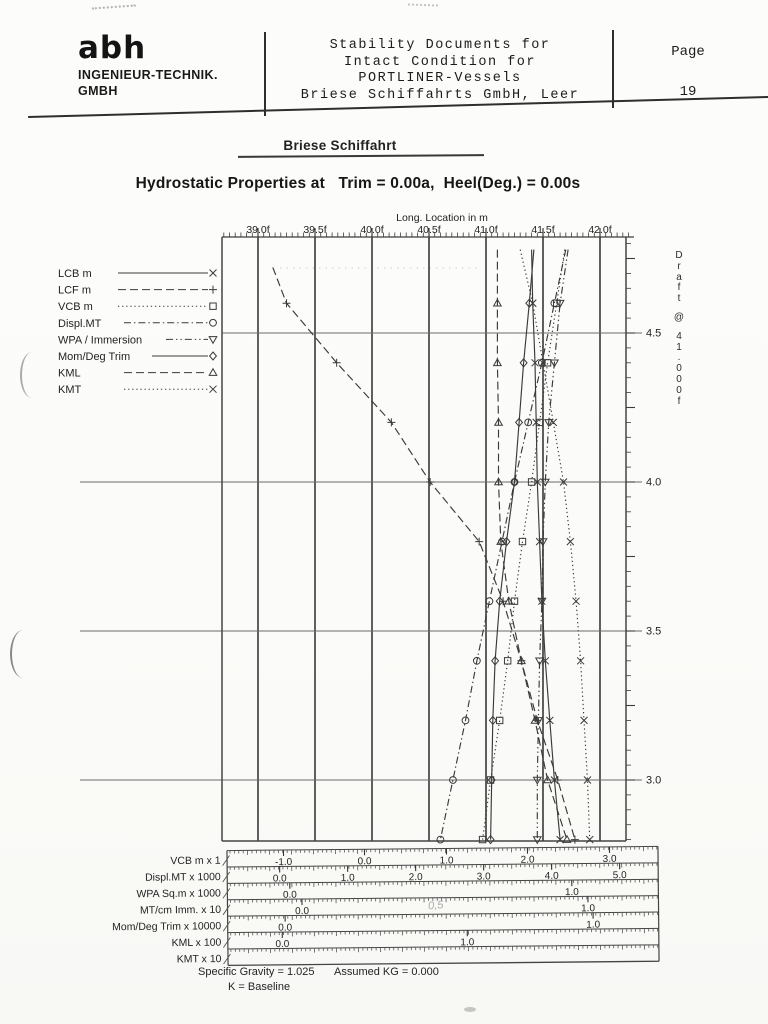  Describe the element at coordinates (284, 862) in the screenshot. I see `chart-text: -1.0` at that location.